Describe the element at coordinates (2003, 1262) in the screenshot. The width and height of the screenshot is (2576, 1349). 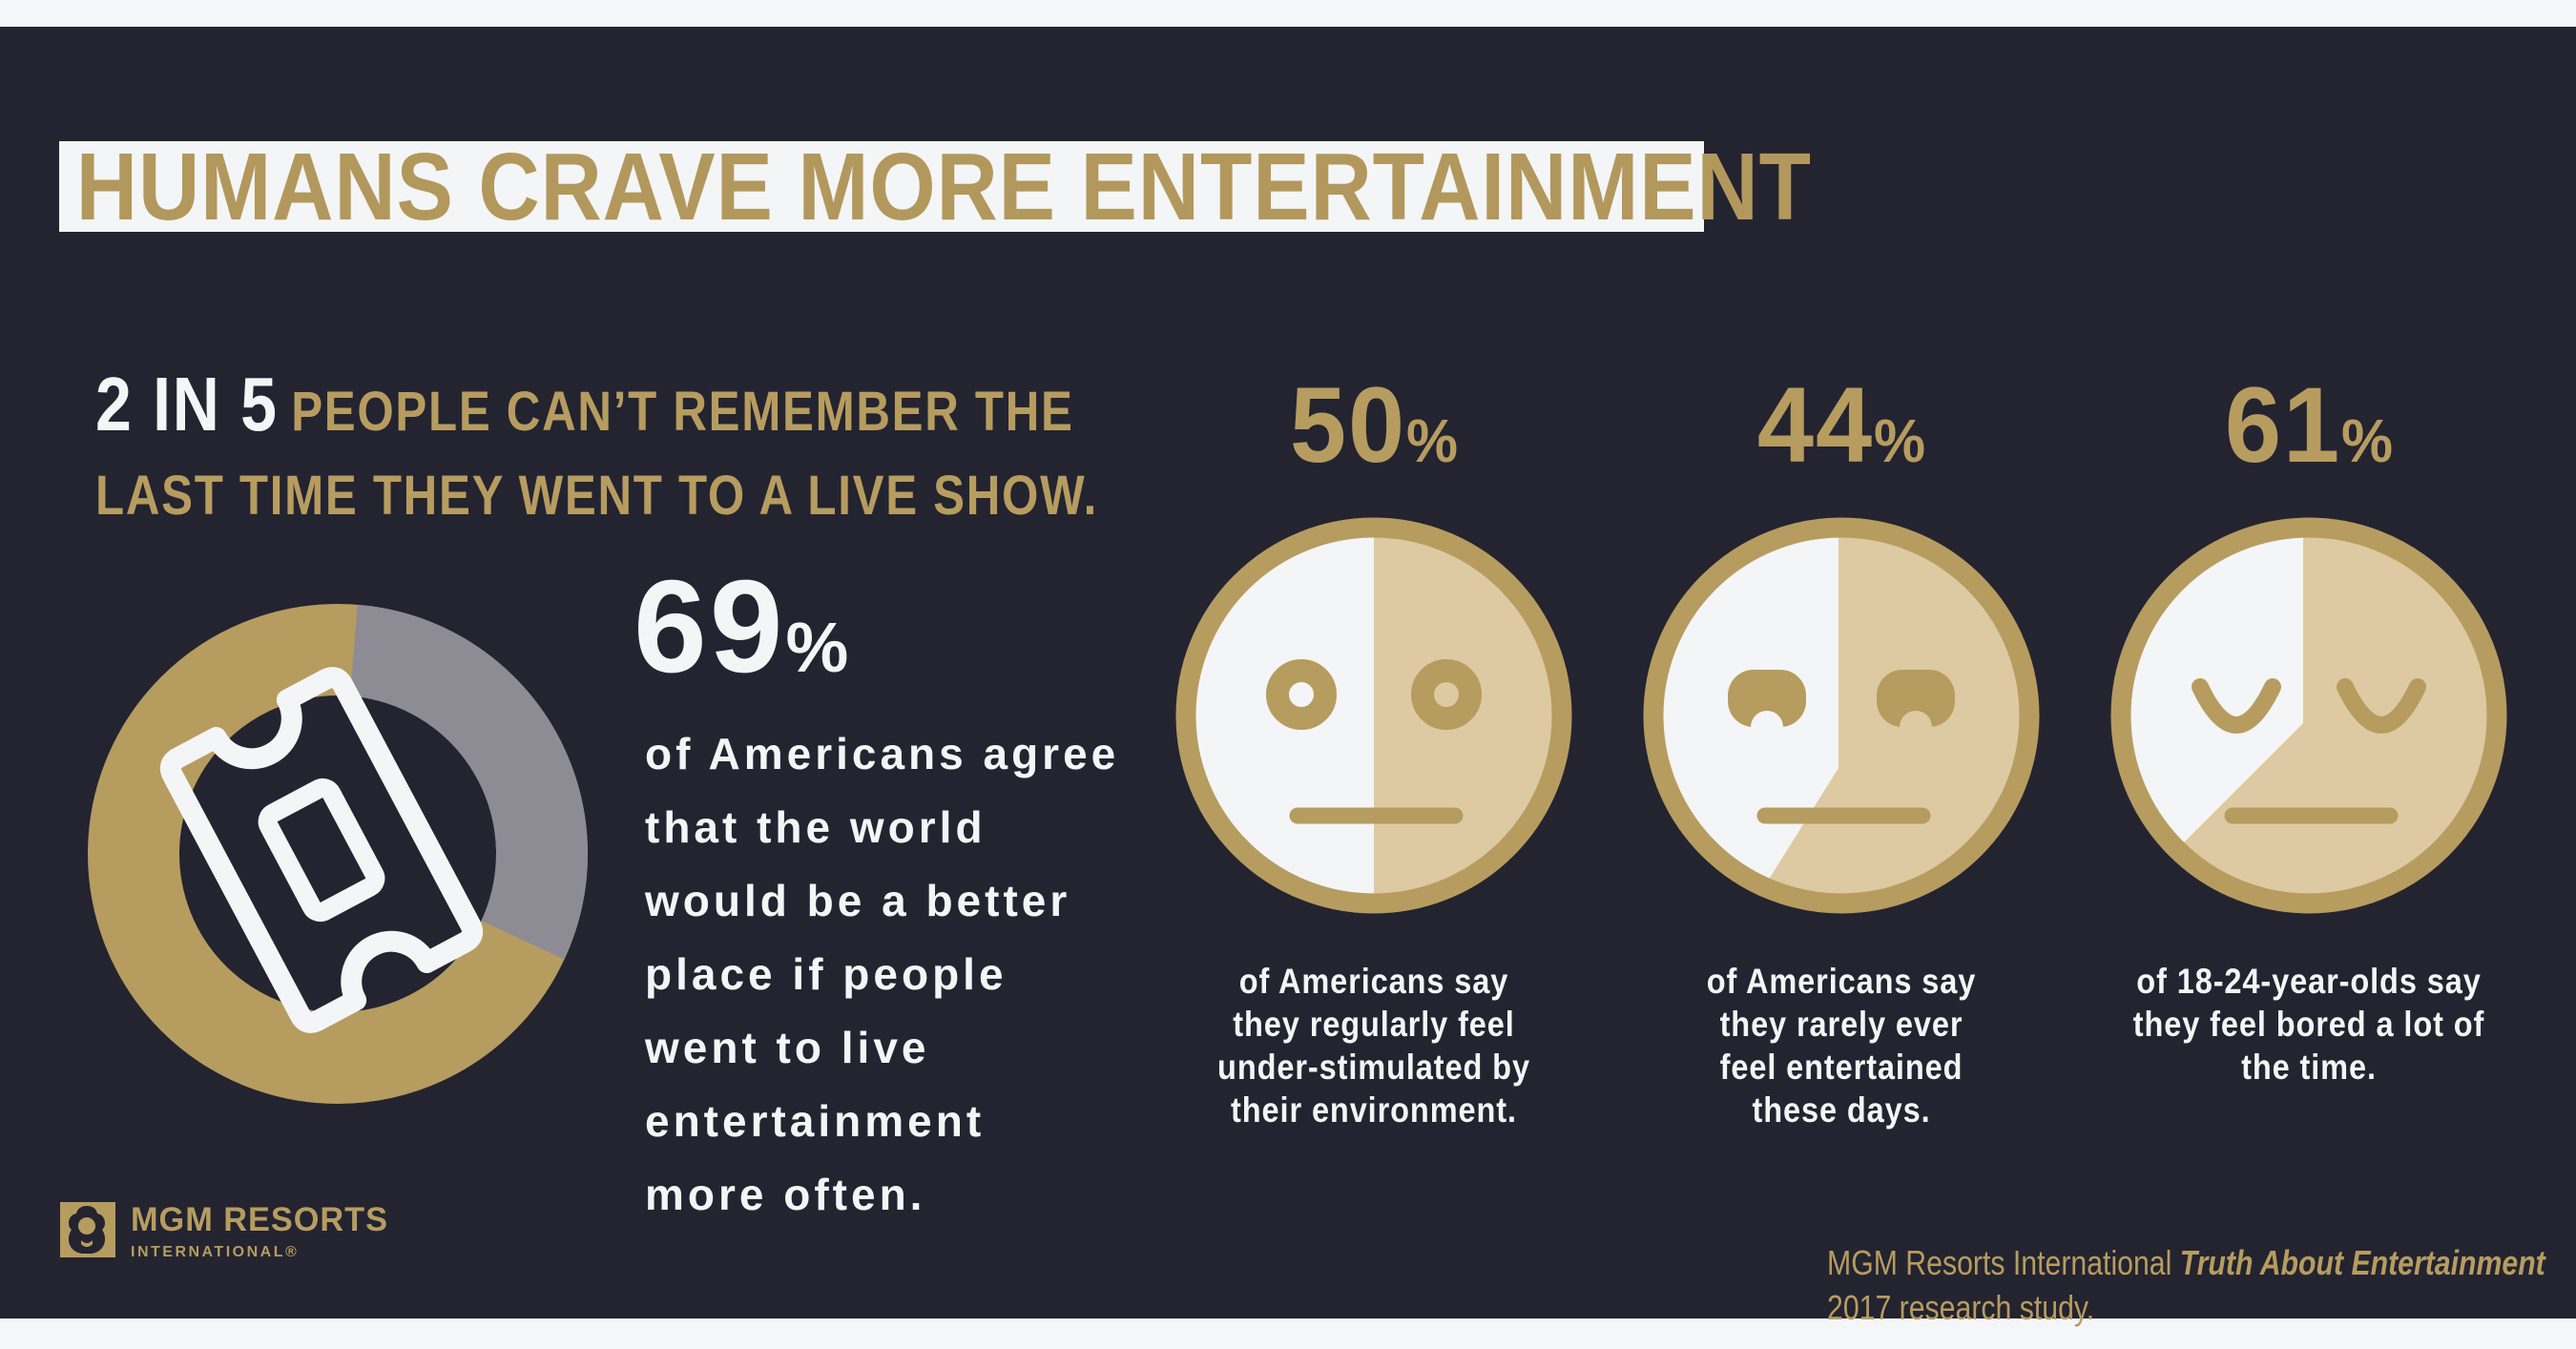
I see `attribution-prefix: MGM Resorts International` at that location.